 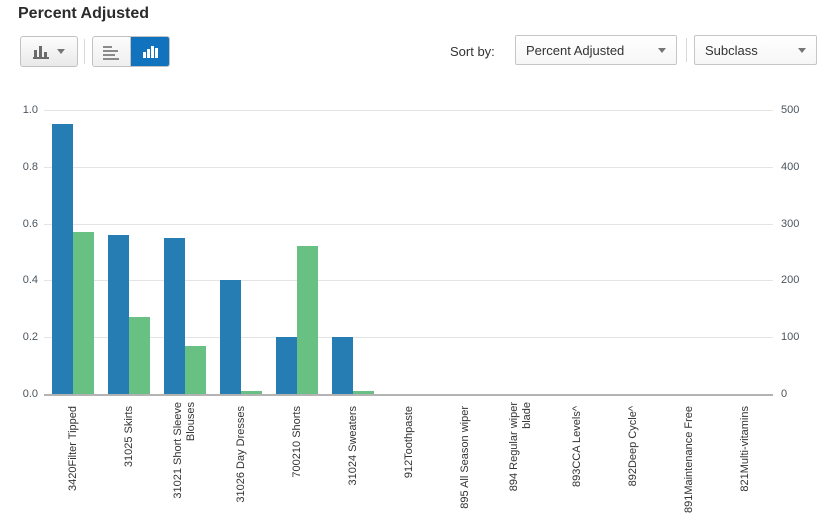 What do you see at coordinates (790, 166) in the screenshot?
I see `y-axis-tick-right: 400` at bounding box center [790, 166].